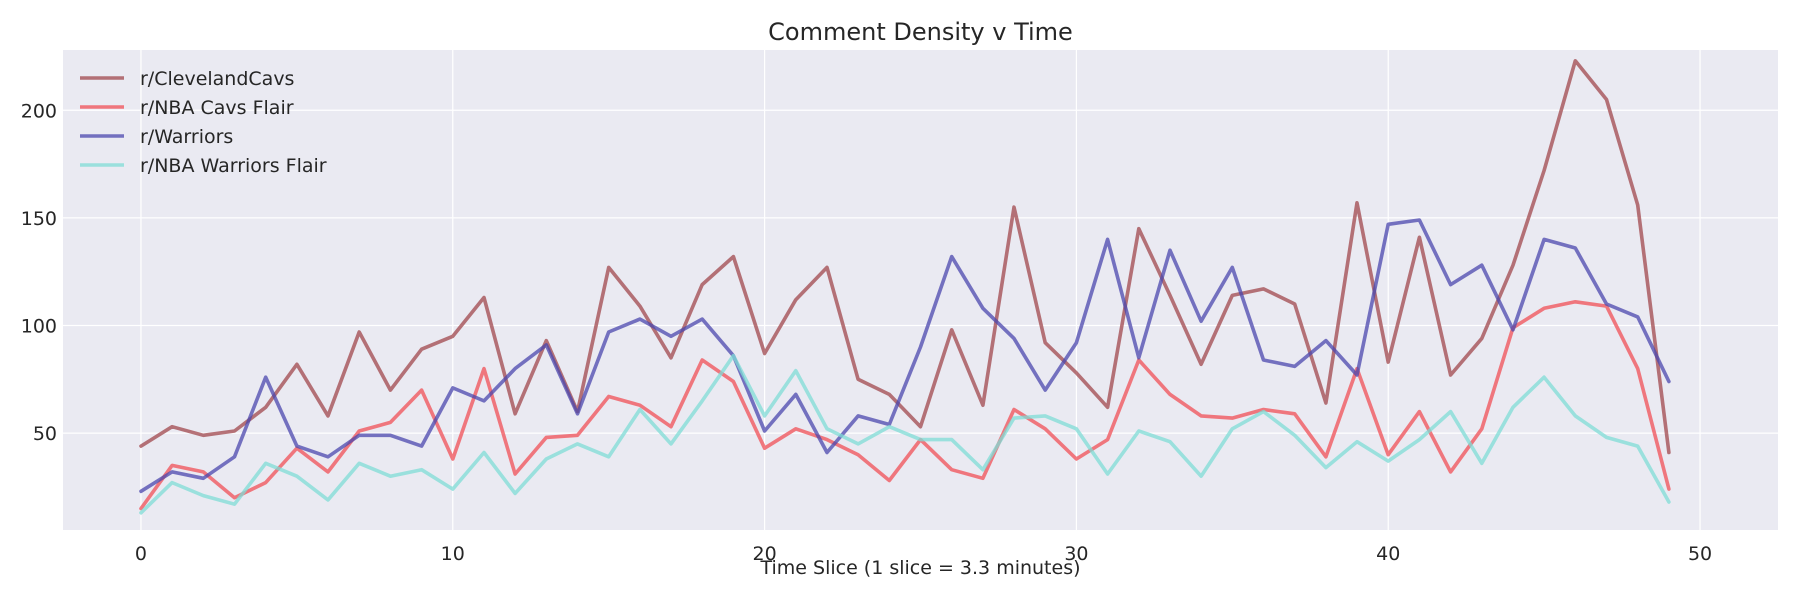  Describe the element at coordinates (217, 79) in the screenshot. I see `legend-label-r-clevelandcavs: r/ClevelandCavs` at that location.